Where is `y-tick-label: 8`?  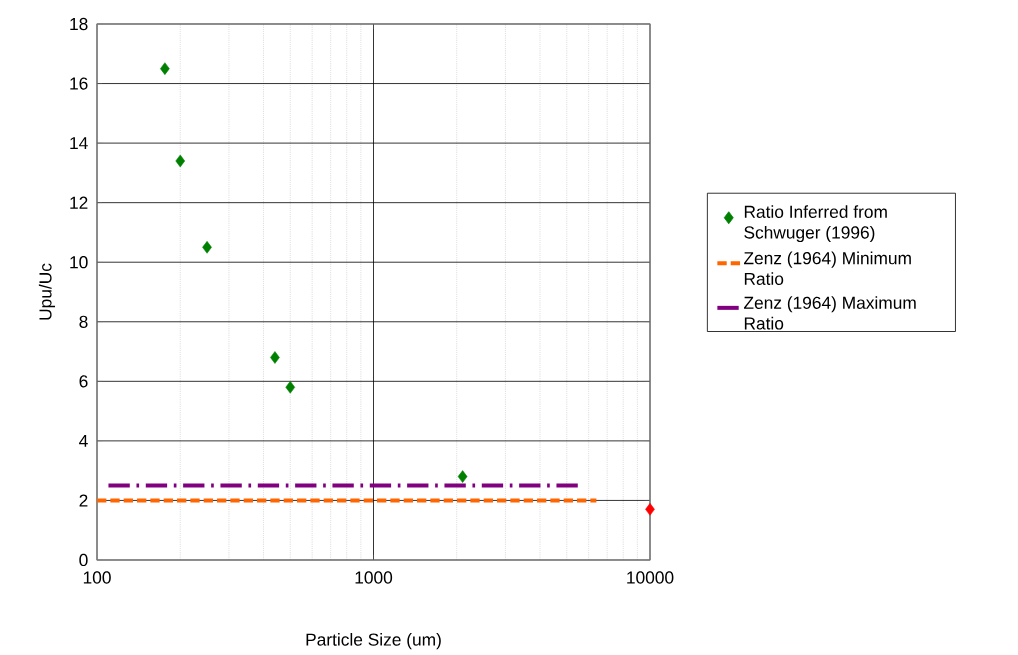
y-tick-label: 8 is located at coordinates (83, 321).